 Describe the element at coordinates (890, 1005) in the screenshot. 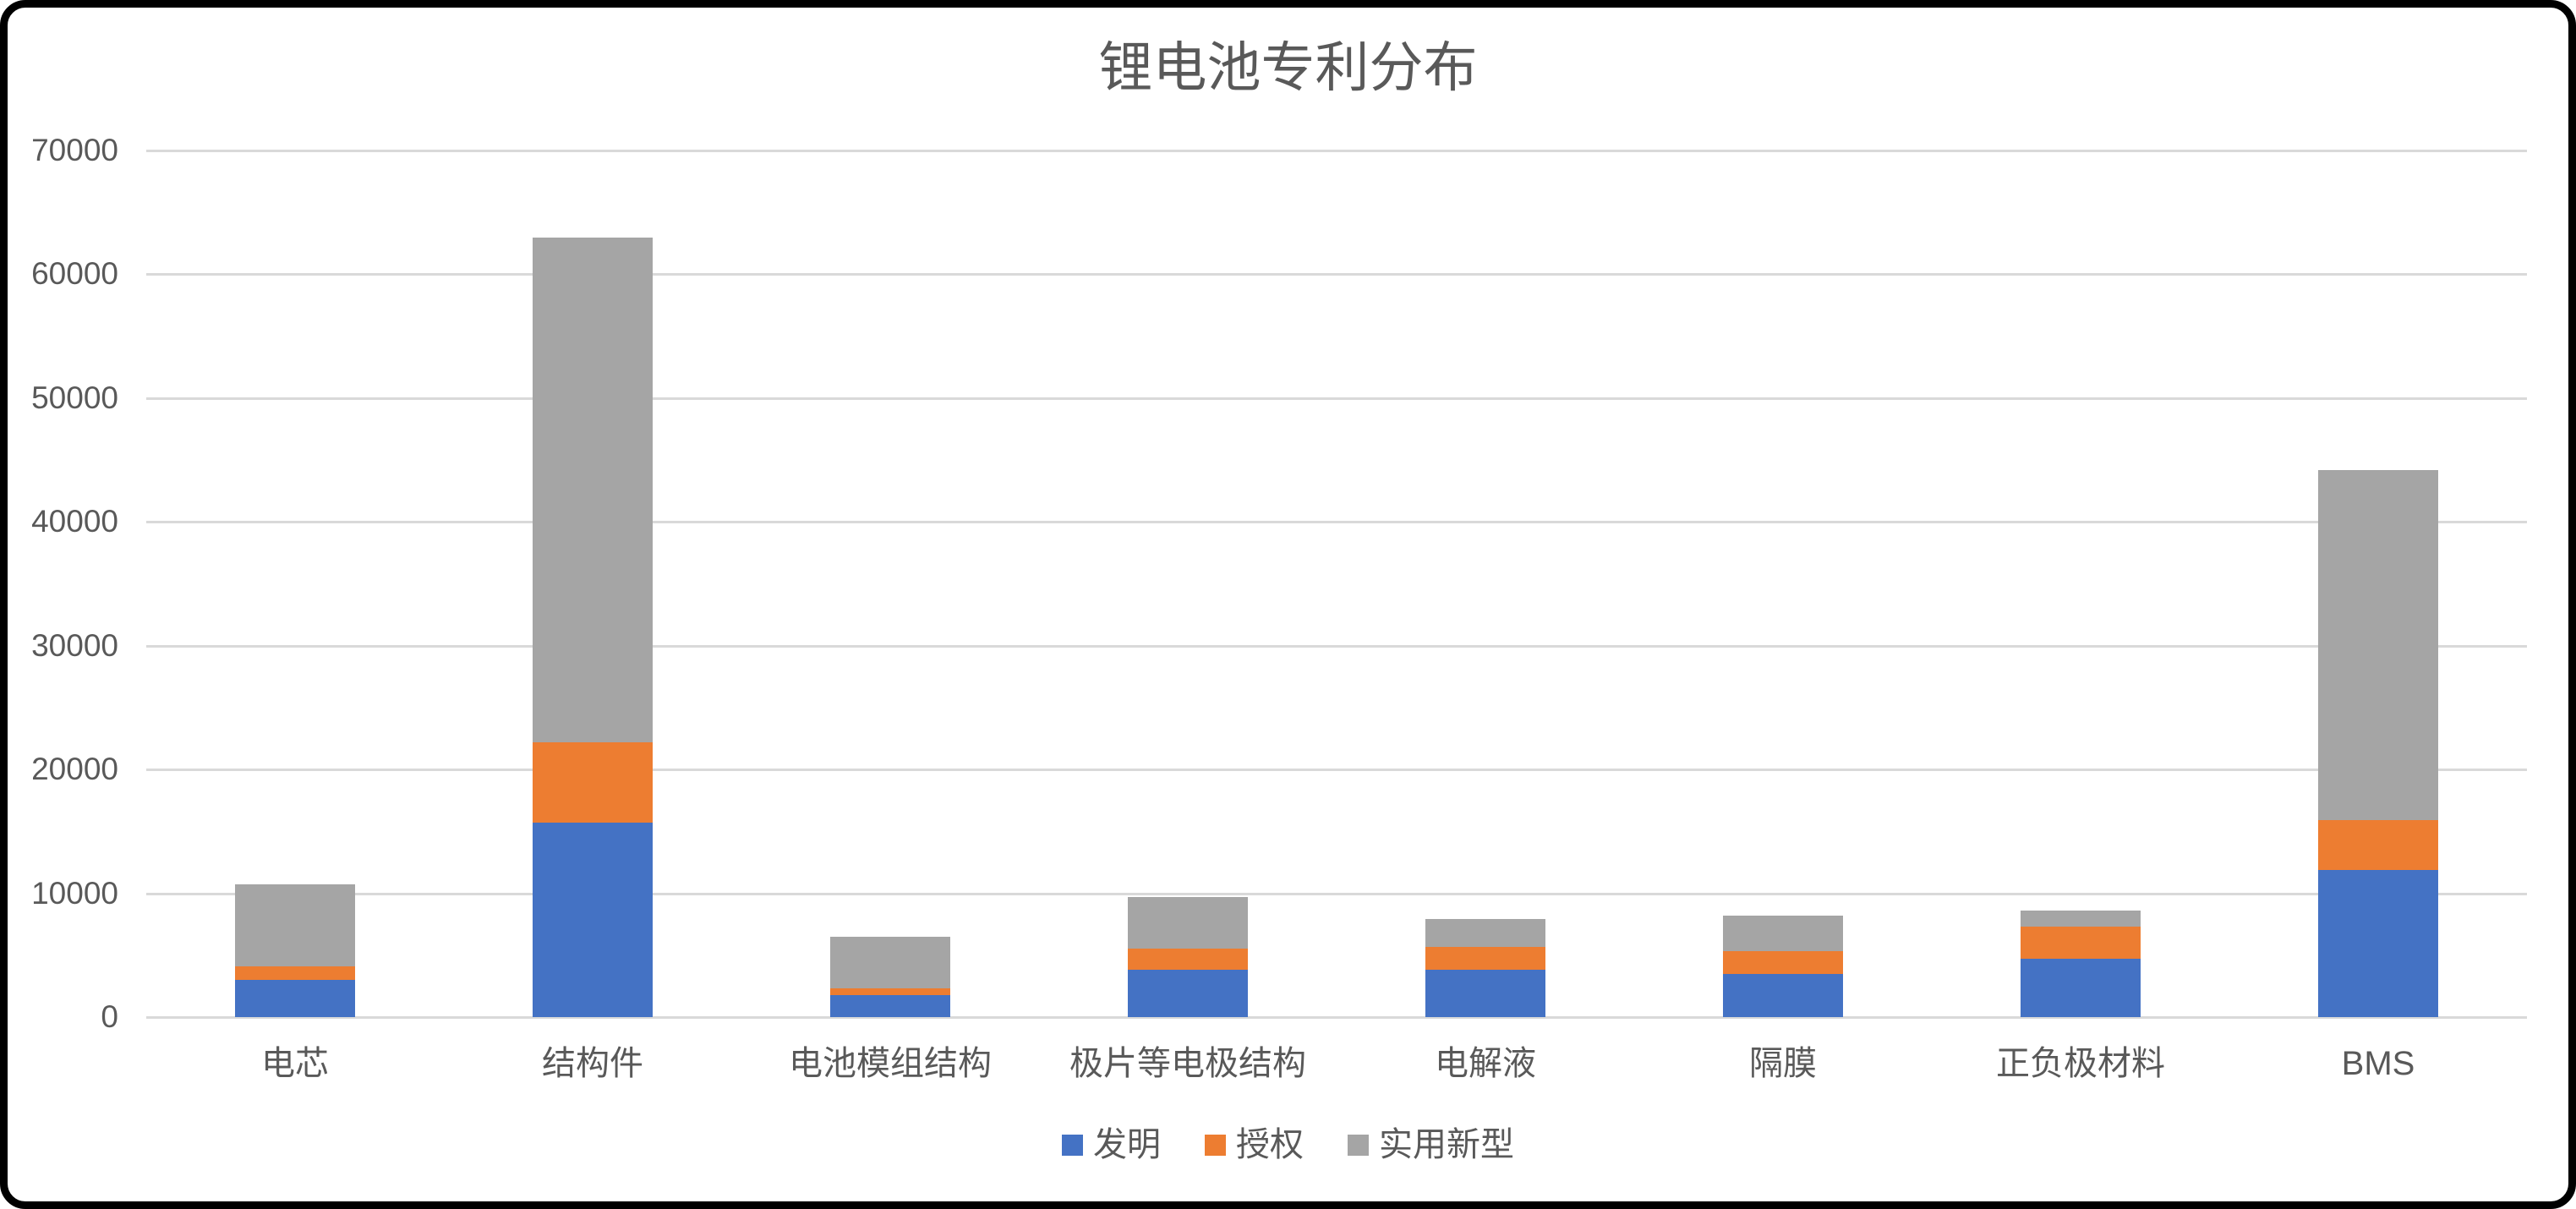

I see `bar-segment-电池模组结构-发明` at that location.